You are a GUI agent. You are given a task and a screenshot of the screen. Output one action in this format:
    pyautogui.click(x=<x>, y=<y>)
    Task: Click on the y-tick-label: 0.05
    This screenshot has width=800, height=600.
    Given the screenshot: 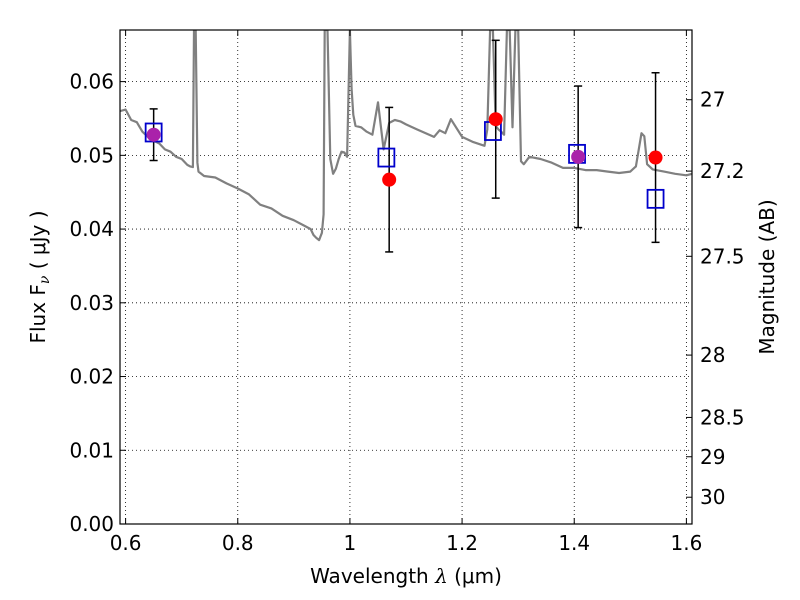 What is the action you would take?
    pyautogui.click(x=91, y=155)
    